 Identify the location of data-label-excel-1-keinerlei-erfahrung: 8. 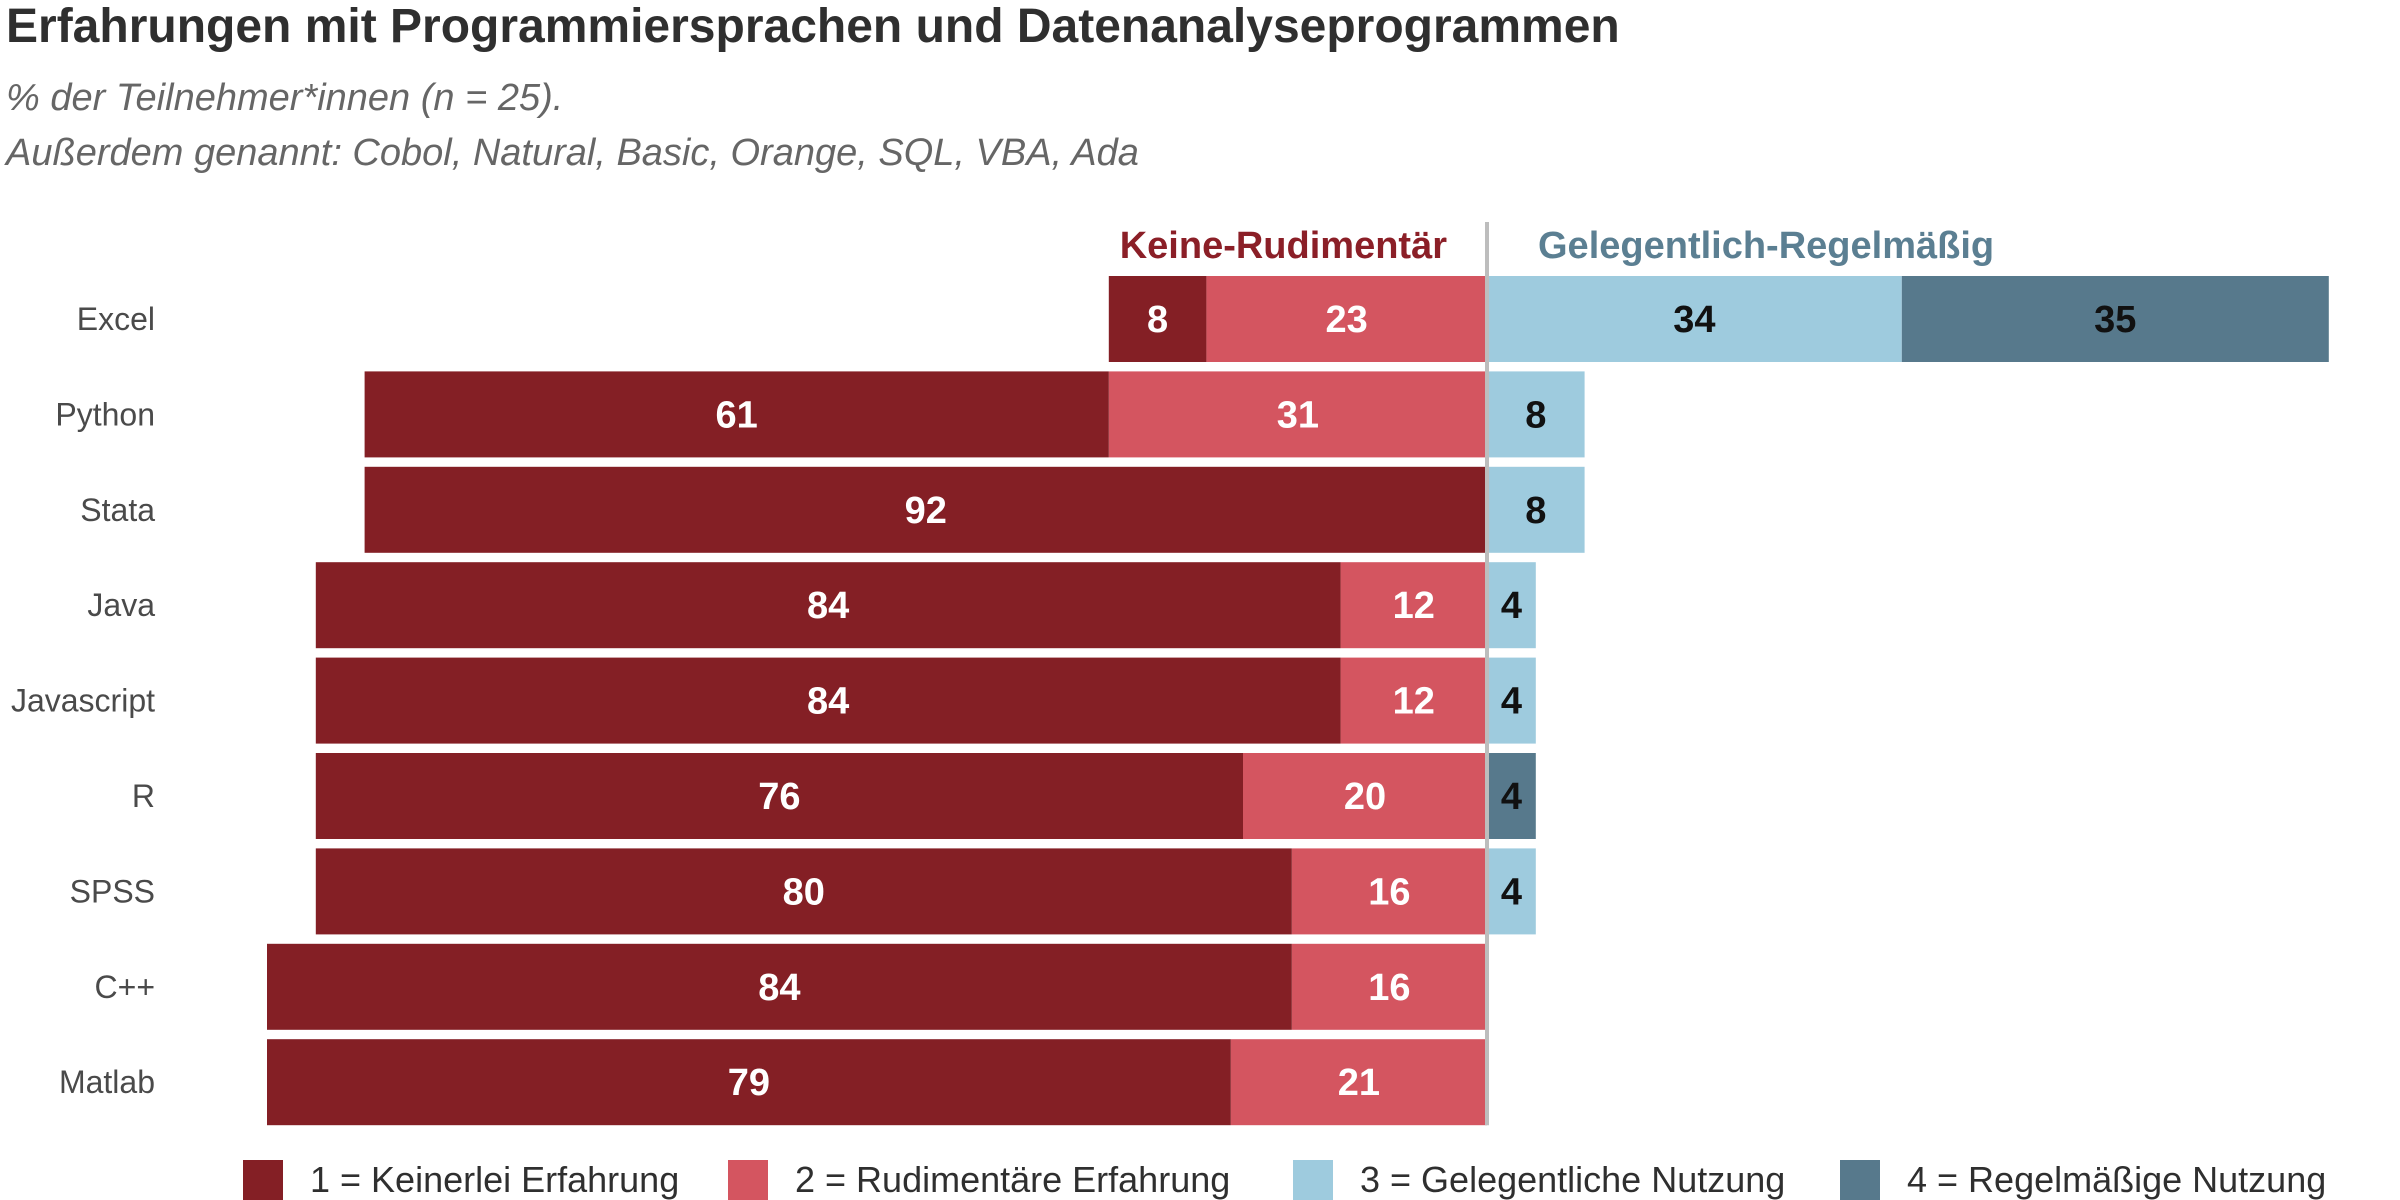
(1157, 320).